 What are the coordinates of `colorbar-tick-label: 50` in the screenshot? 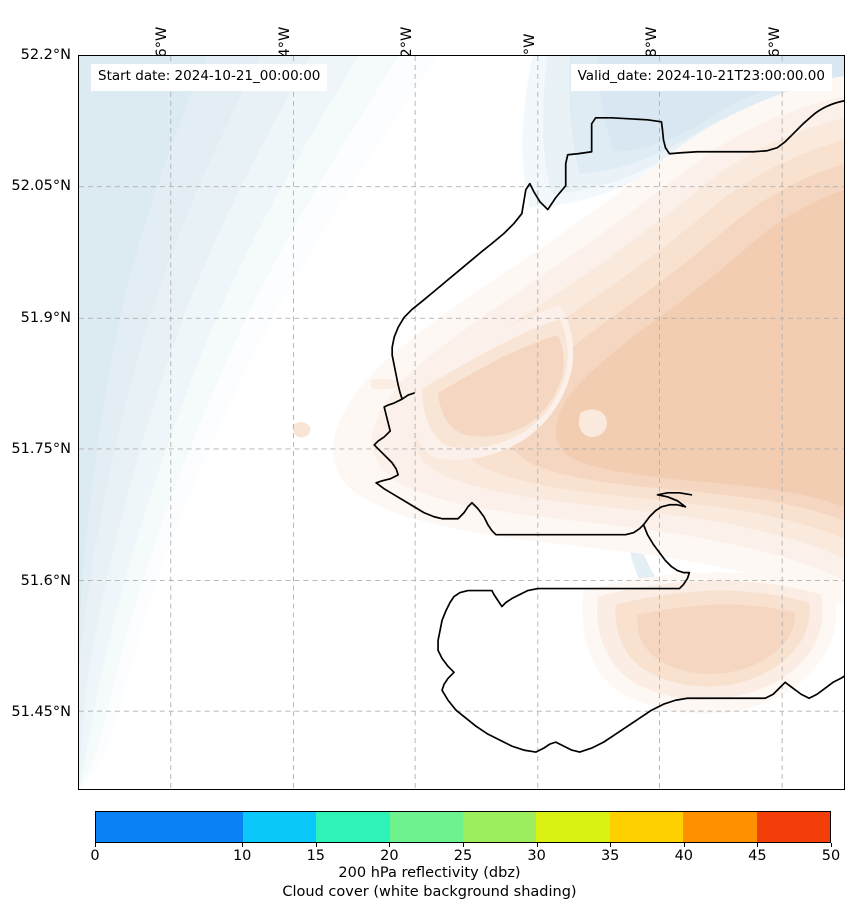 It's located at (831, 856).